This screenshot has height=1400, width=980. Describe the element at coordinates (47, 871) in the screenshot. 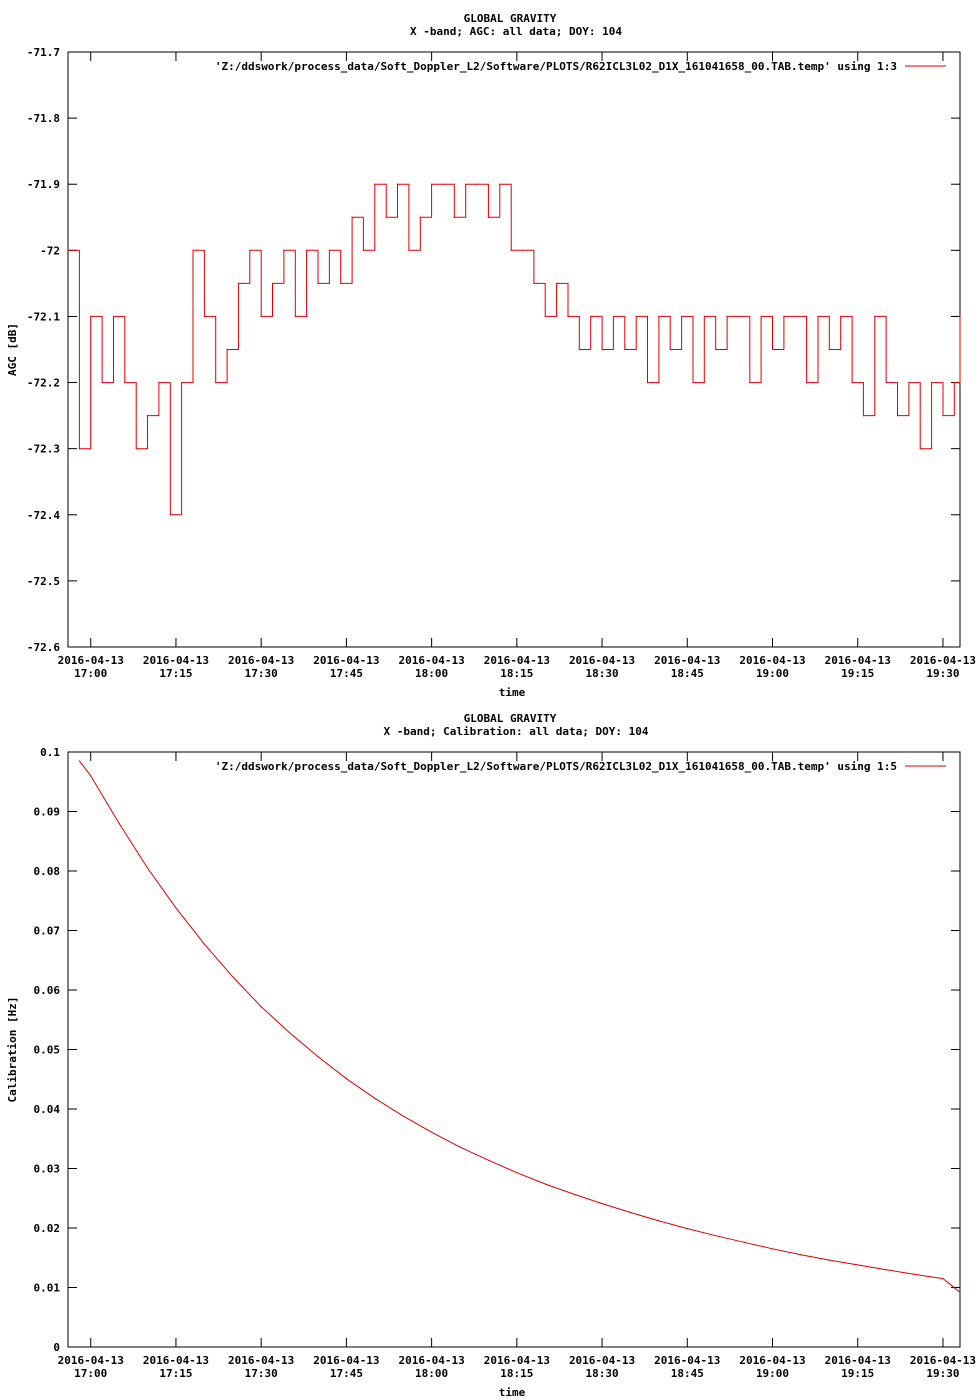

I see `y-tick-label: 0.08` at that location.